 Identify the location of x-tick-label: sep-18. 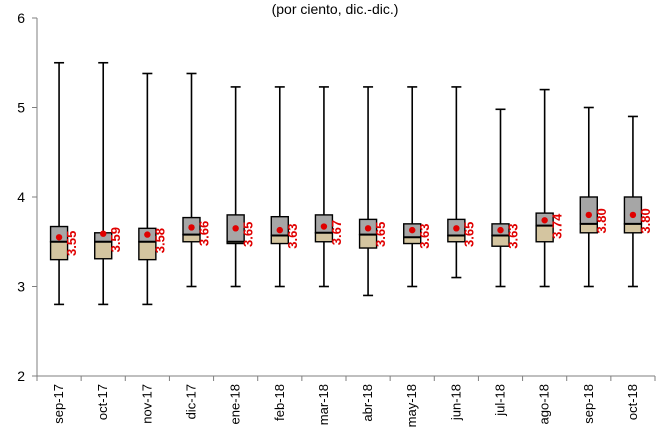
(588, 404).